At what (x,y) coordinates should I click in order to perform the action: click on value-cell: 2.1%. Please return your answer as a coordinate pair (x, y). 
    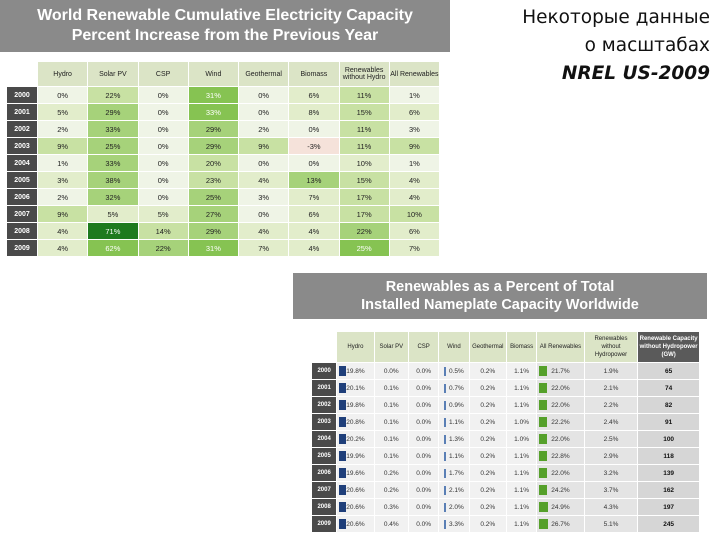
    Looking at the image, I should click on (454, 490).